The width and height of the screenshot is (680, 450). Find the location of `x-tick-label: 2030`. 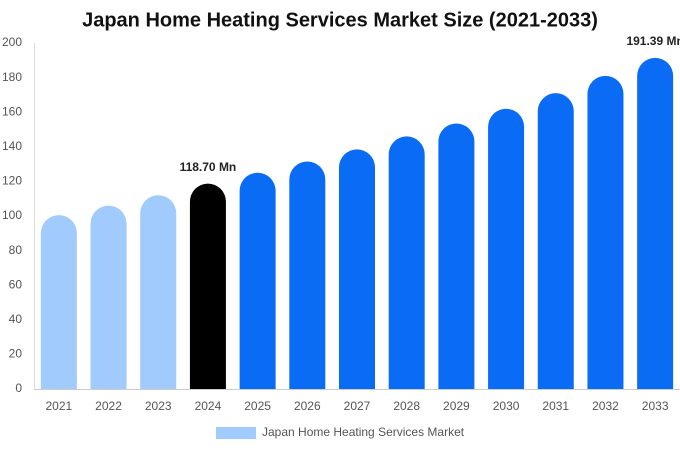

x-tick-label: 2030 is located at coordinates (506, 406).